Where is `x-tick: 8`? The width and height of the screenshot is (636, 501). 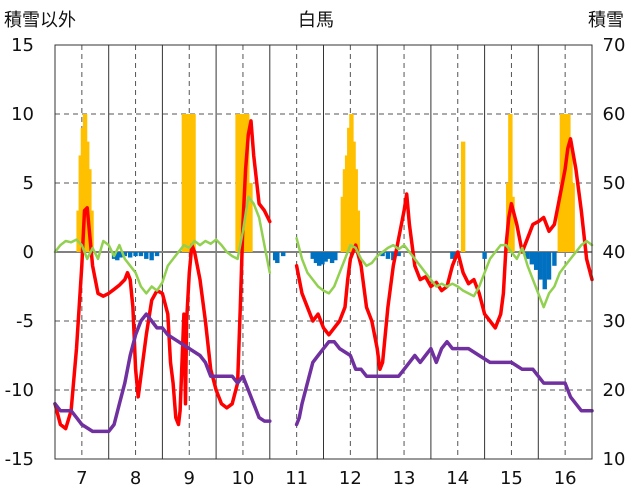 x-tick: 8 is located at coordinates (135, 478).